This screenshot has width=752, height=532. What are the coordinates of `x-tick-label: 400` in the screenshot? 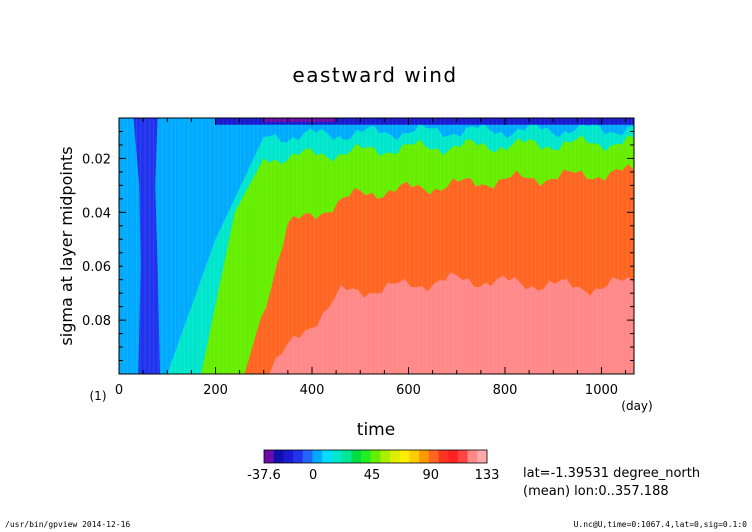 It's located at (312, 390).